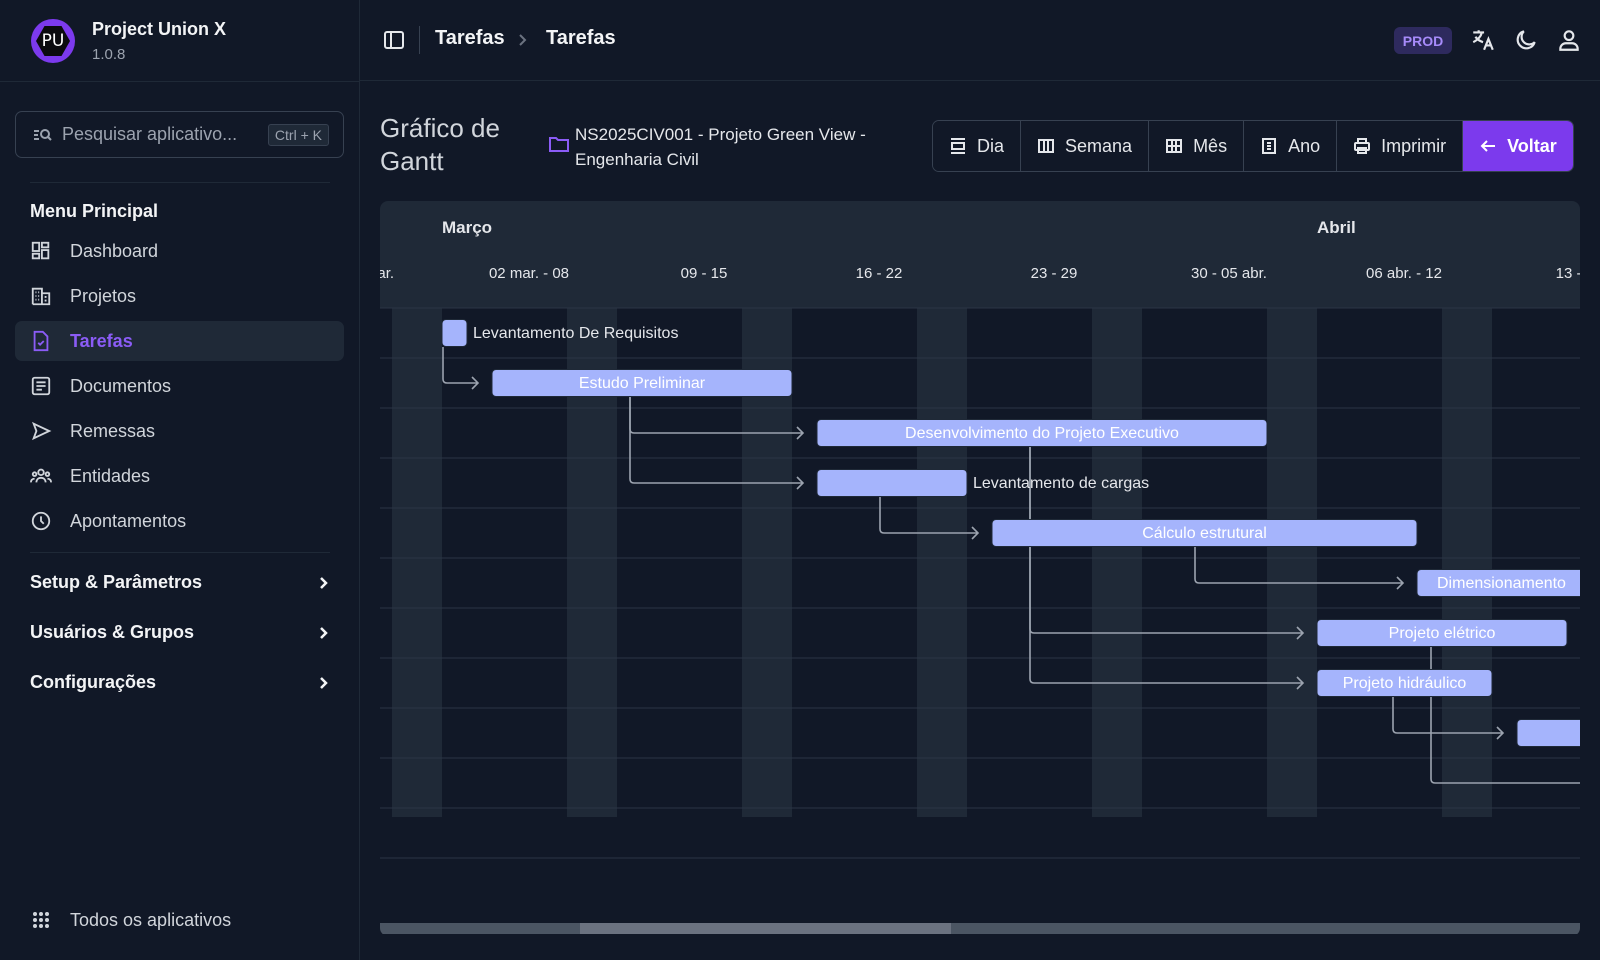  I want to click on sidebar-item-label: Dashboard, so click(114, 250).